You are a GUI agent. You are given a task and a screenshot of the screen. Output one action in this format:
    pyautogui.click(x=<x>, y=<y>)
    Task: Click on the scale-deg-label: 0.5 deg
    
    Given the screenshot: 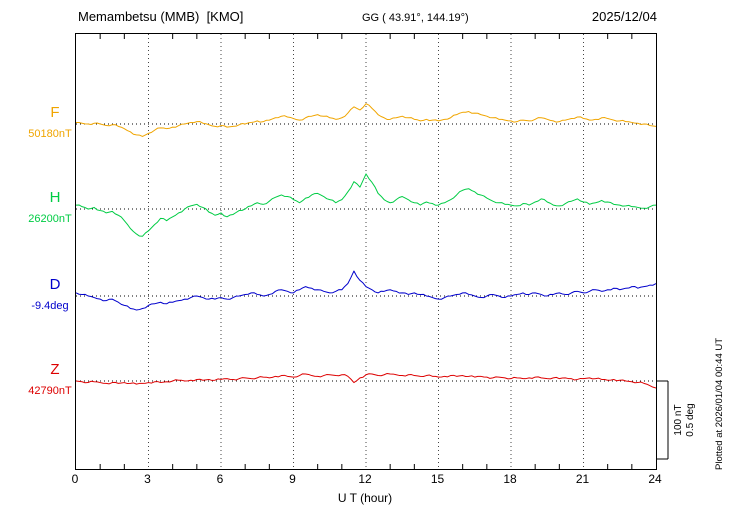 What is the action you would take?
    pyautogui.click(x=690, y=420)
    